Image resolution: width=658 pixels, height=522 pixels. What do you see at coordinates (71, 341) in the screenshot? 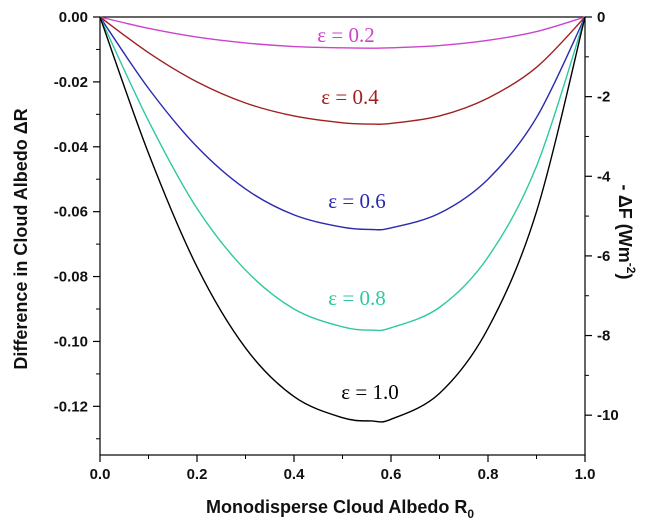
I see `y-tick-label: -0.10` at bounding box center [71, 341].